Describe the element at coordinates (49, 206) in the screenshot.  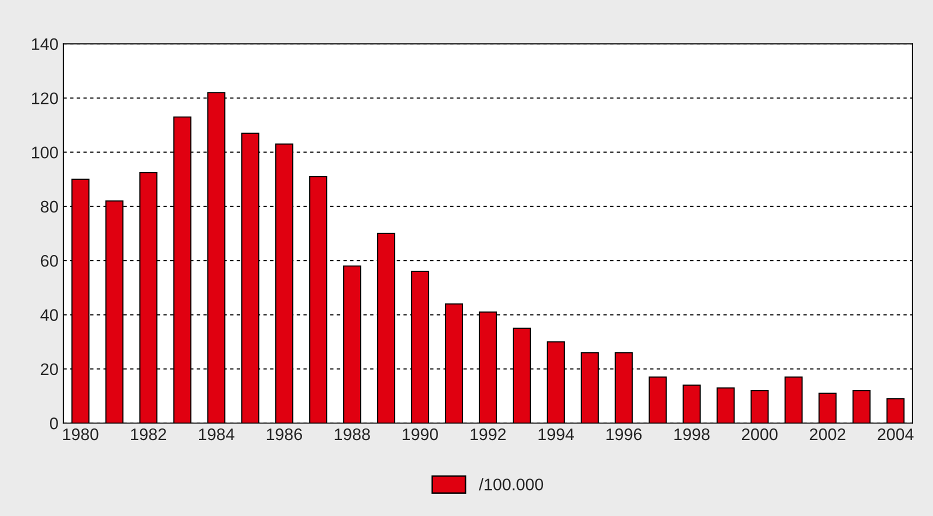
I see `y-tick-label: 80` at that location.